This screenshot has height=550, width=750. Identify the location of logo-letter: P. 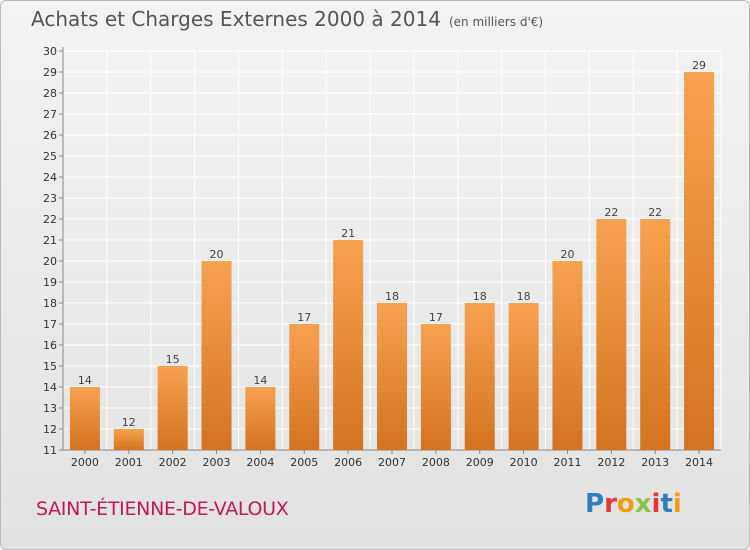
(595, 504).